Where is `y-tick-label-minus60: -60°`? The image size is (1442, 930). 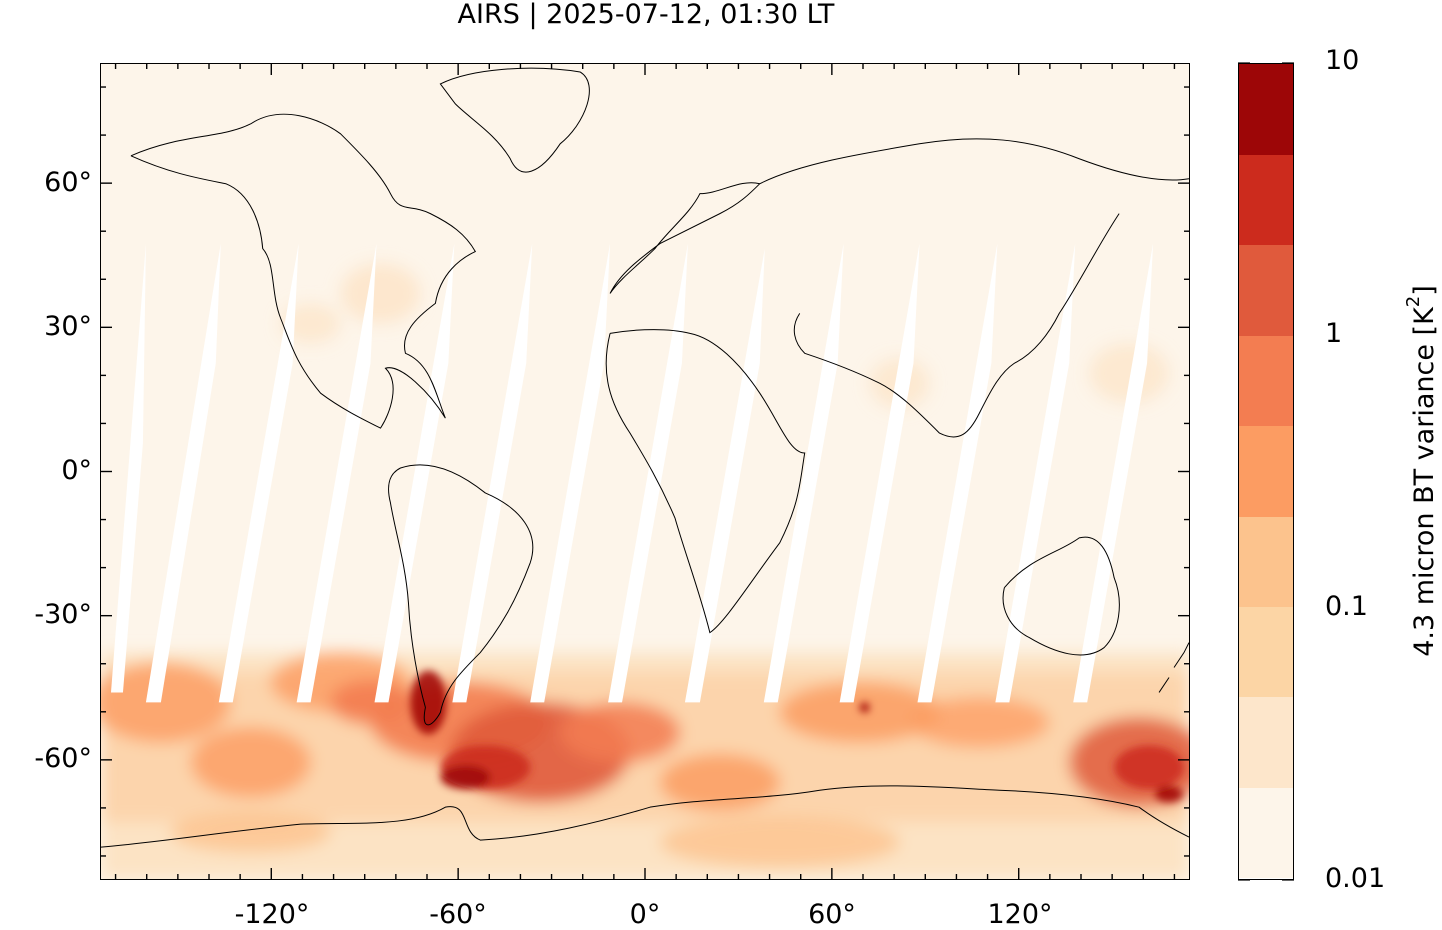
y-tick-label-minus60: -60° is located at coordinates (63, 758).